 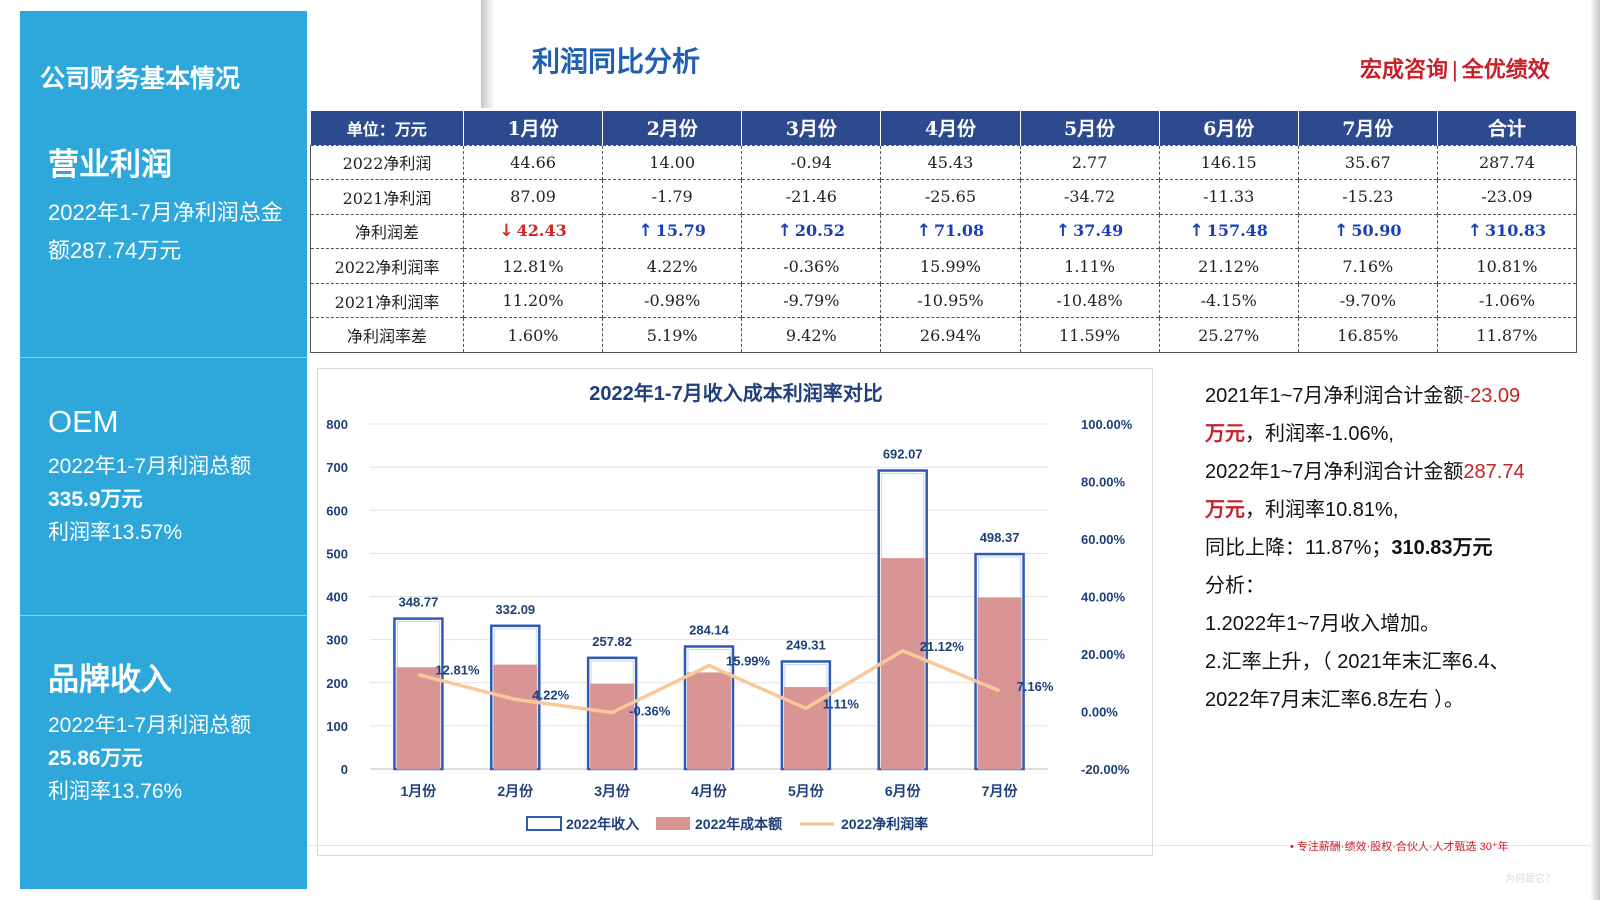 What do you see at coordinates (811, 300) in the screenshot?
I see `table-cell: -9.79%` at bounding box center [811, 300].